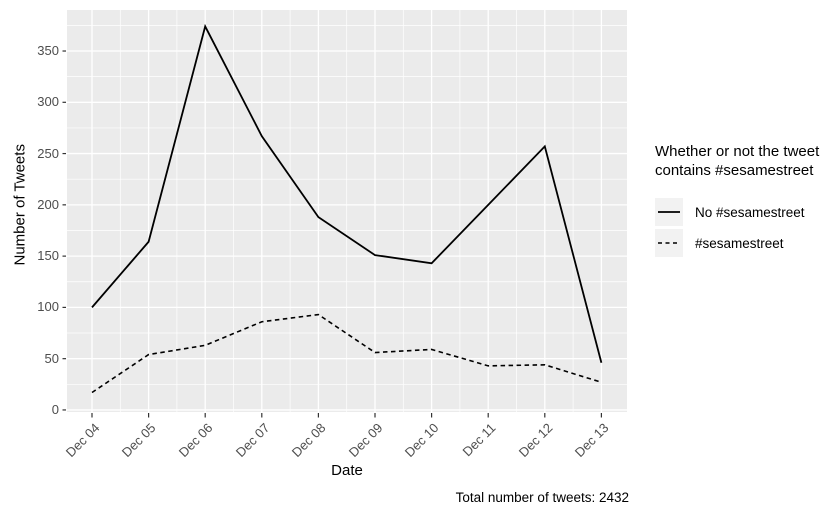 The width and height of the screenshot is (840, 519). I want to click on y-tick-label: 150, so click(48, 256).